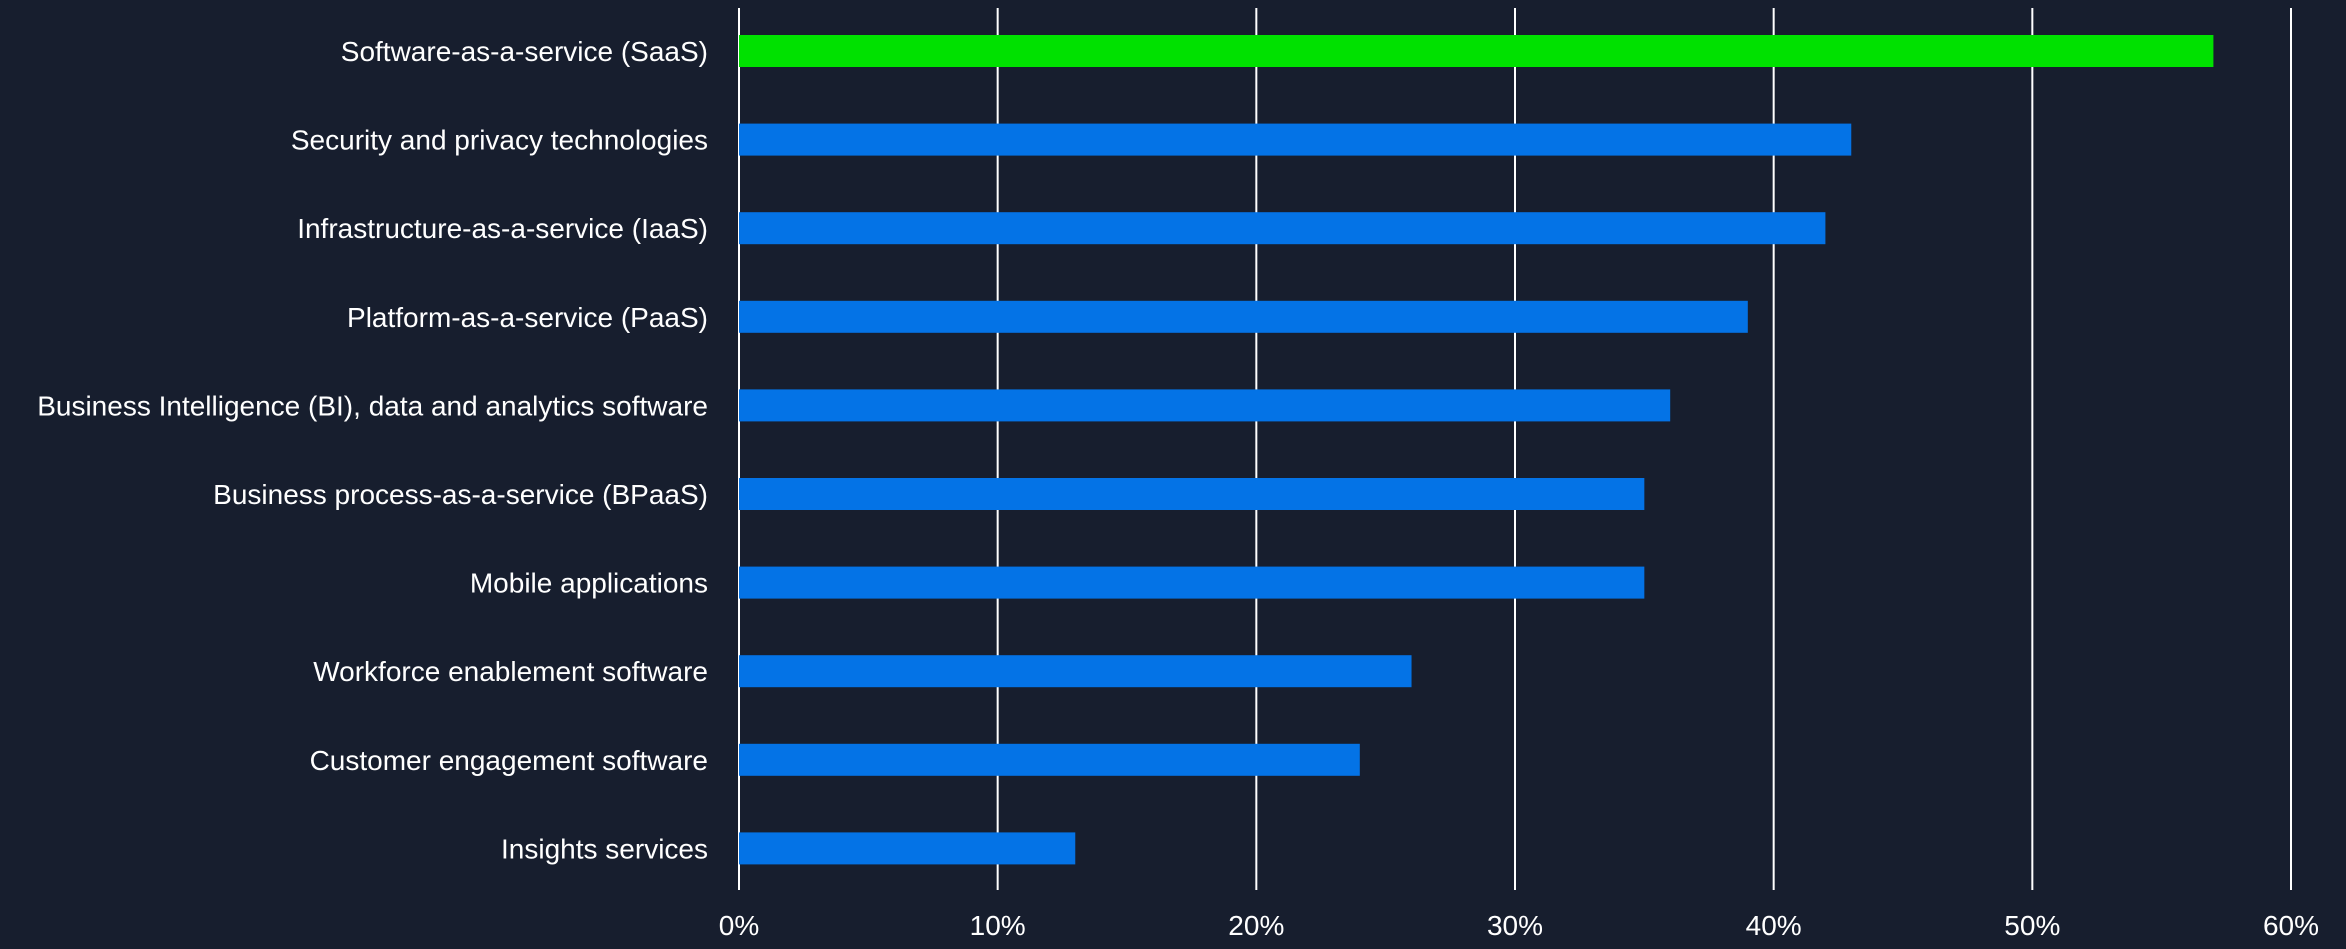  What do you see at coordinates (1476, 51) in the screenshot?
I see `highlighted-bar` at bounding box center [1476, 51].